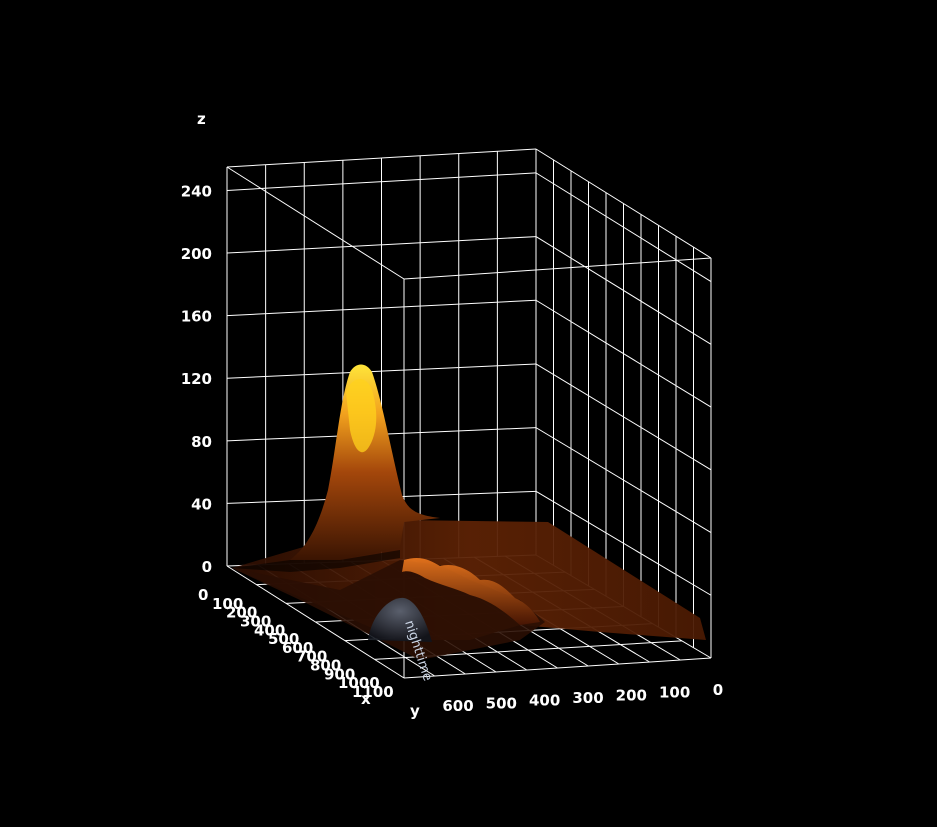 Image resolution: width=937 pixels, height=827 pixels. I want to click on x-tick-label: 0, so click(203, 595).